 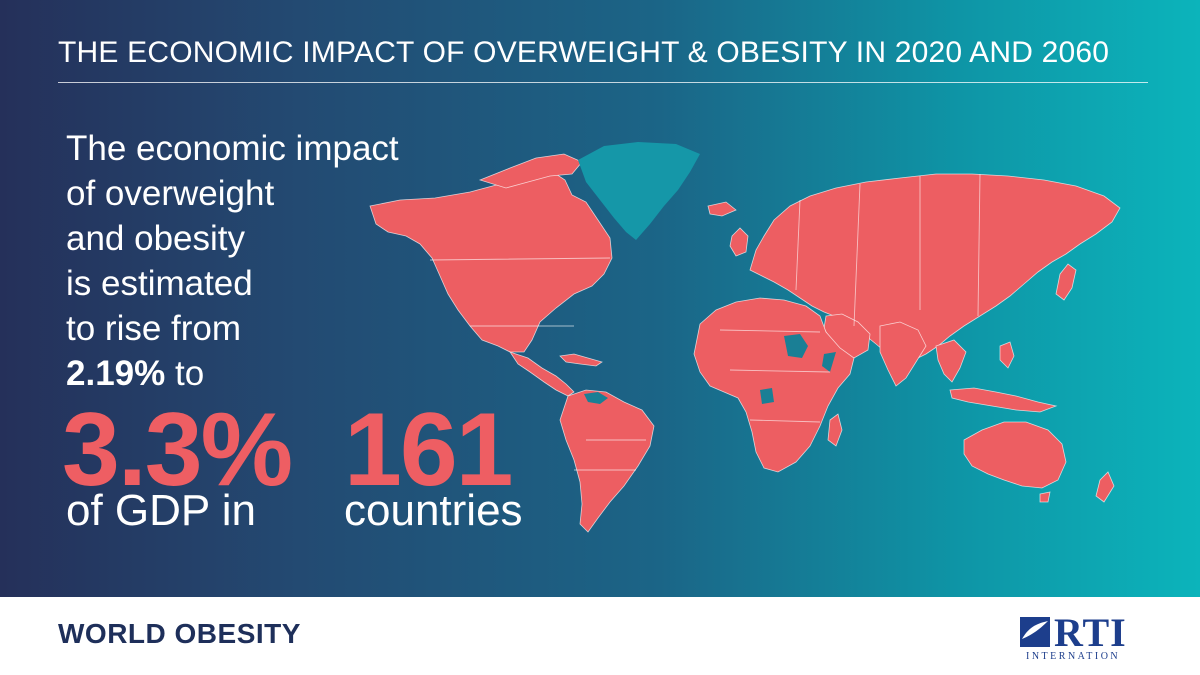 What do you see at coordinates (1090, 632) in the screenshot?
I see `rti-logo-text: RTI` at bounding box center [1090, 632].